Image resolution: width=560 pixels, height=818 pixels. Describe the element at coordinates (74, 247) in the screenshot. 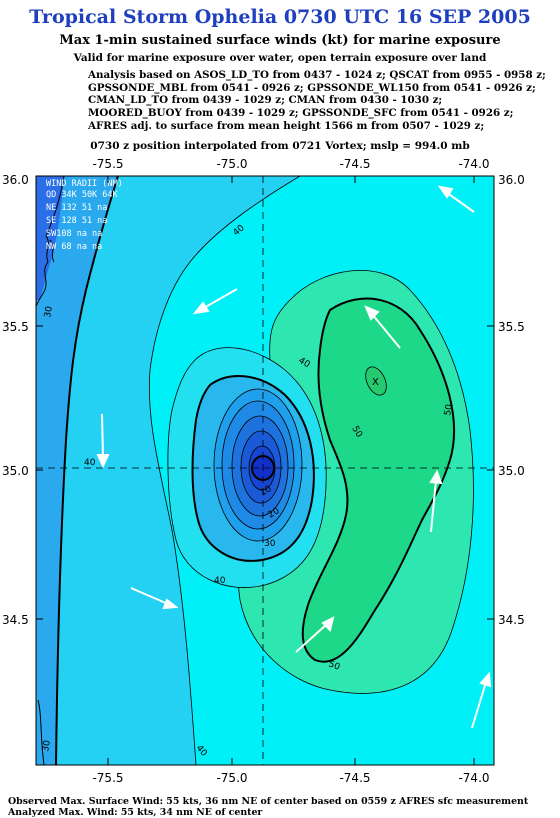

I see `wind-radii-row: NW 68 na na` at that location.